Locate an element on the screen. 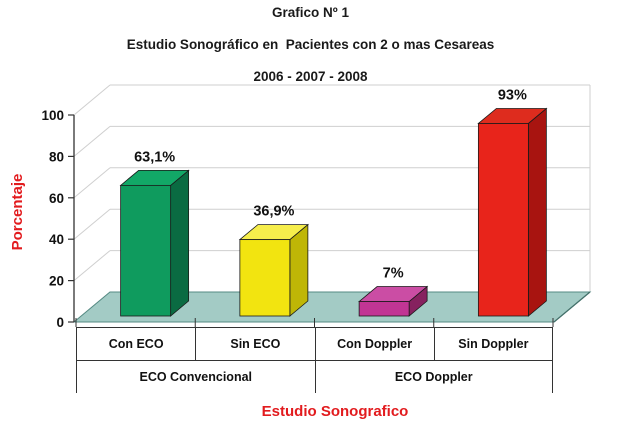 The height and width of the screenshot is (432, 621). value-label-sin-doppler: 93% is located at coordinates (512, 95).